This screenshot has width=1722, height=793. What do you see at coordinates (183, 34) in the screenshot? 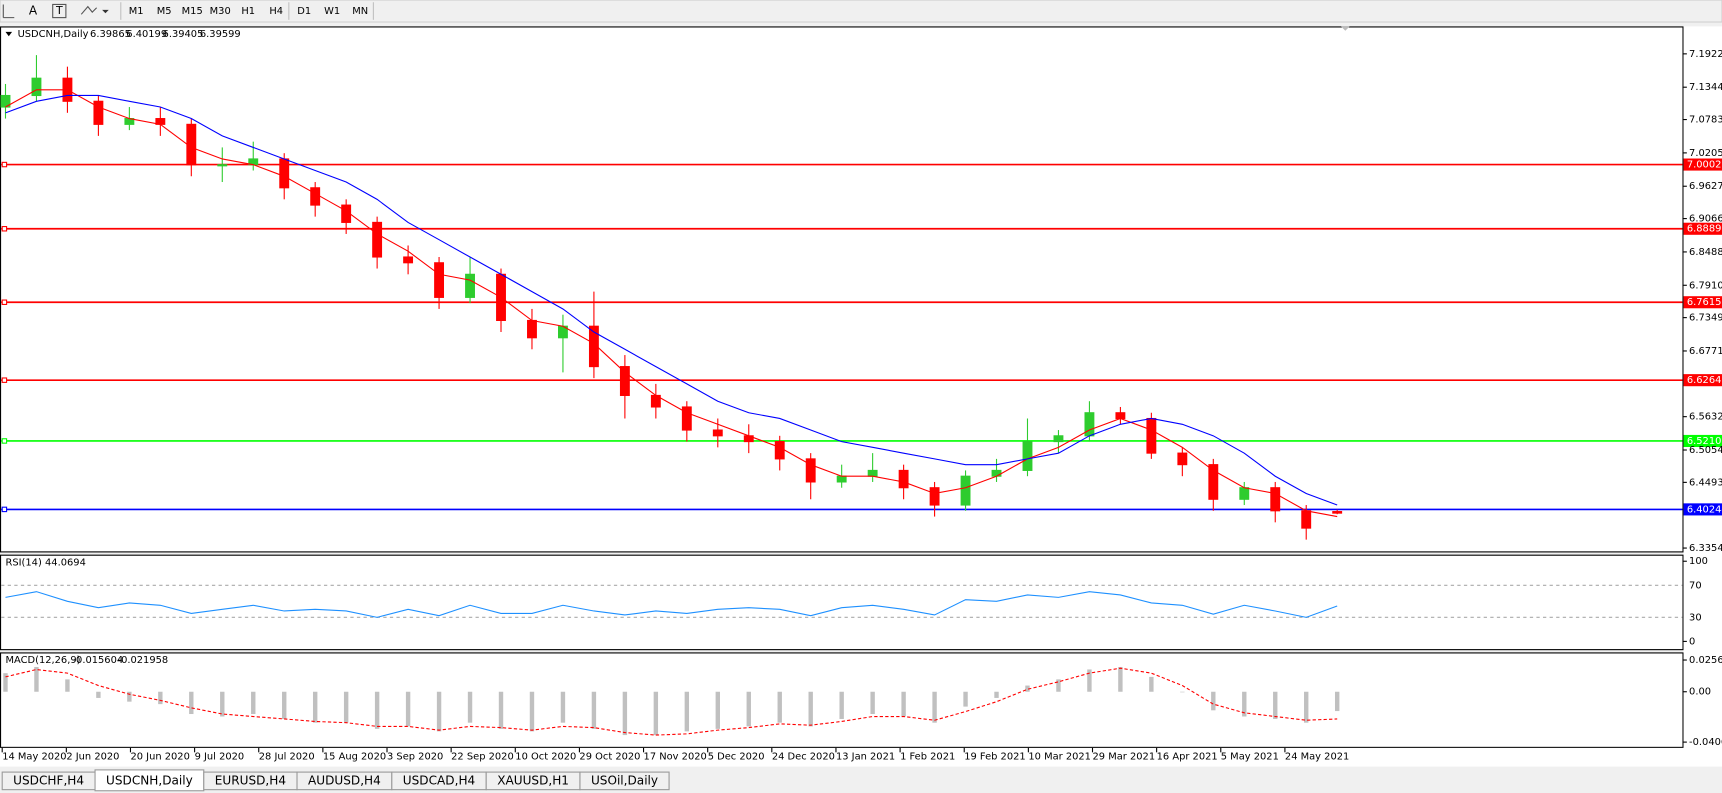
I see `low-value: 6.39405` at bounding box center [183, 34].